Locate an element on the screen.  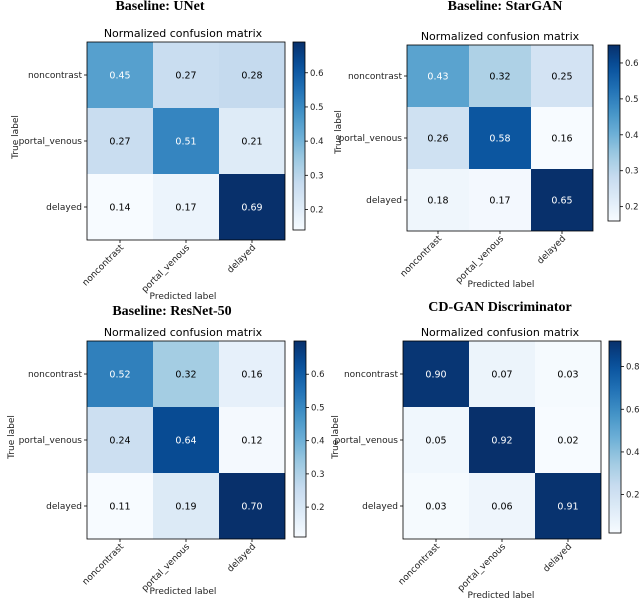
cell-value-label: 0.43 is located at coordinates (437, 77).